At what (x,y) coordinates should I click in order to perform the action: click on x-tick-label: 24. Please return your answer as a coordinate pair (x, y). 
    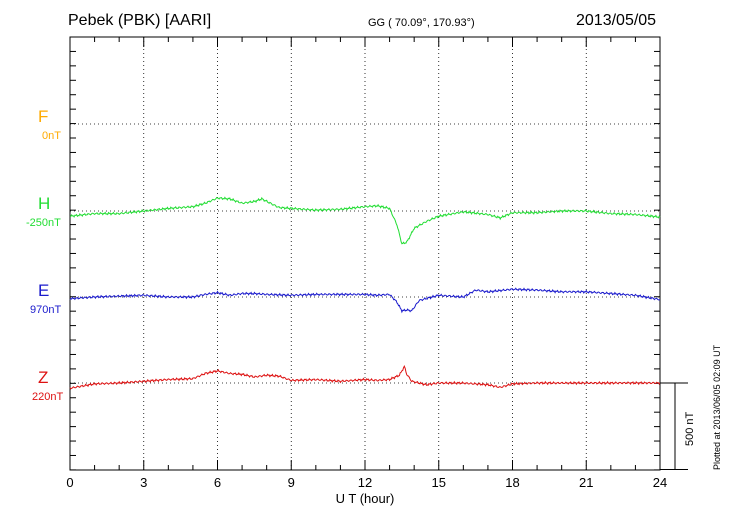
    Looking at the image, I should click on (660, 482).